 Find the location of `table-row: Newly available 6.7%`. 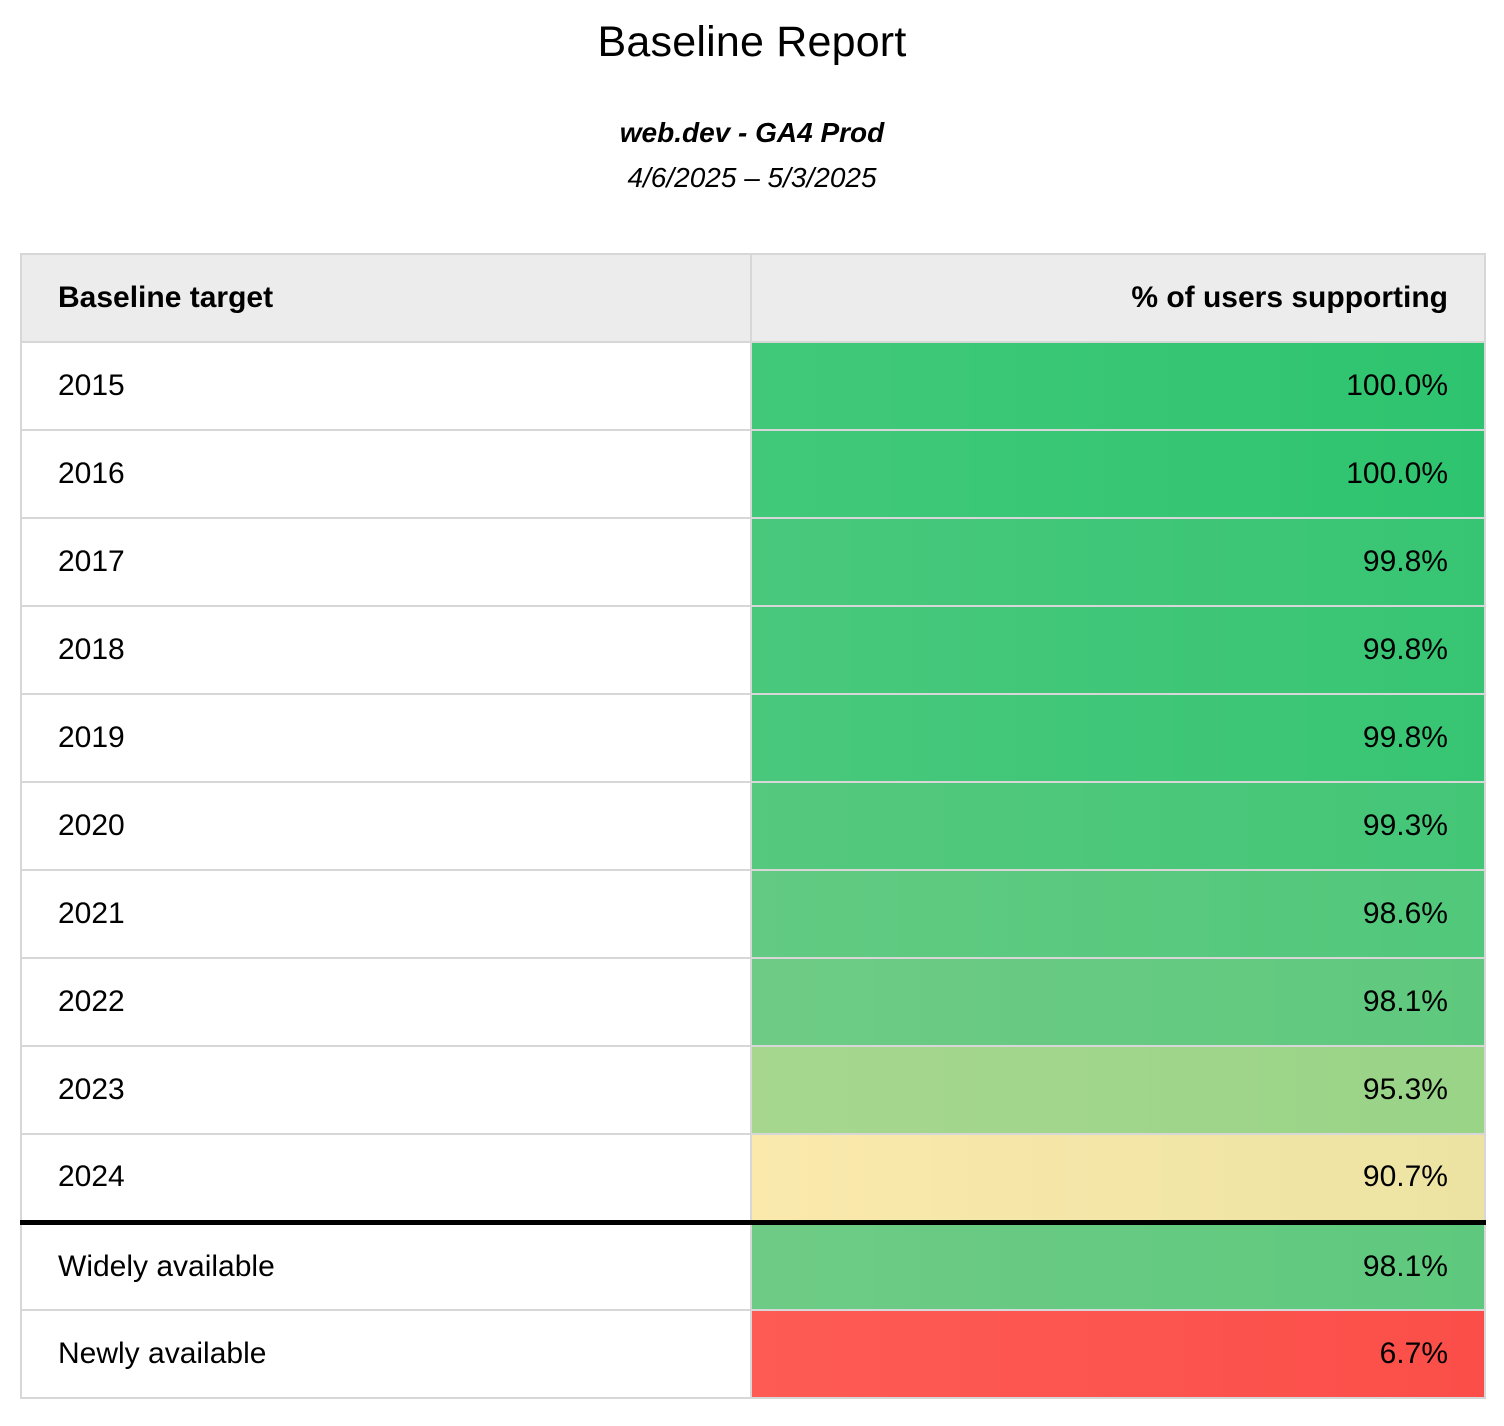

table-row: Newly available 6.7% is located at coordinates (753, 1354).